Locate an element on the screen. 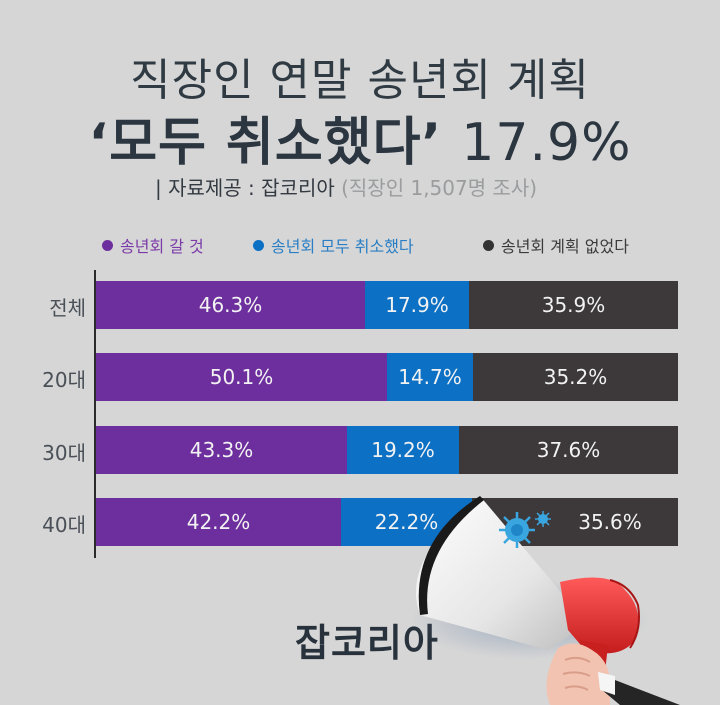  legend-label: 송년회 모두 취소했다 is located at coordinates (342, 246).